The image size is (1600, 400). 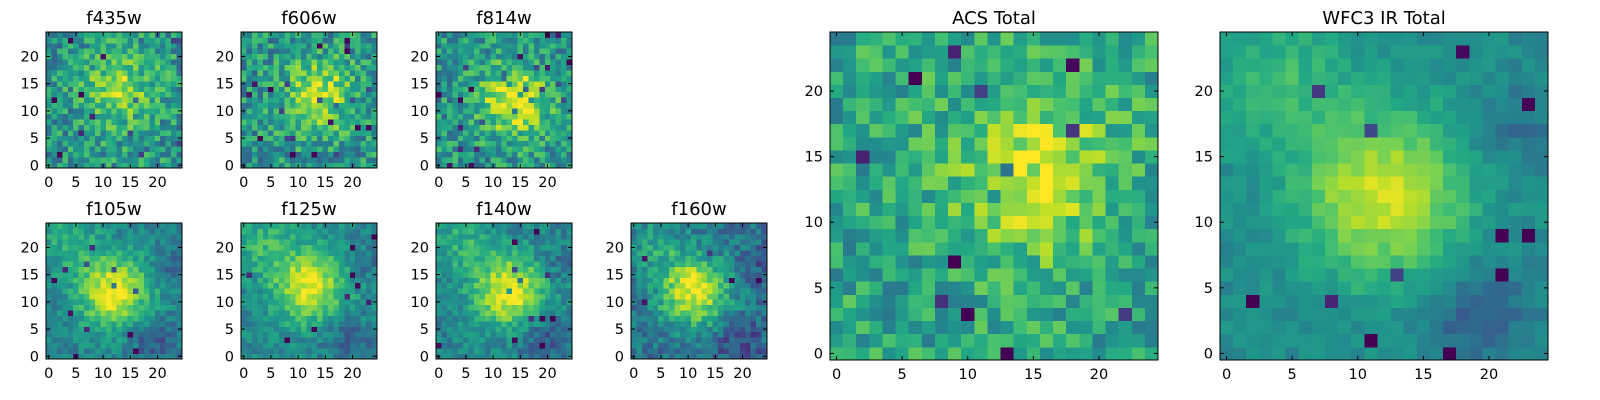 What do you see at coordinates (325, 183) in the screenshot?
I see `x-tick-label: 15` at bounding box center [325, 183].